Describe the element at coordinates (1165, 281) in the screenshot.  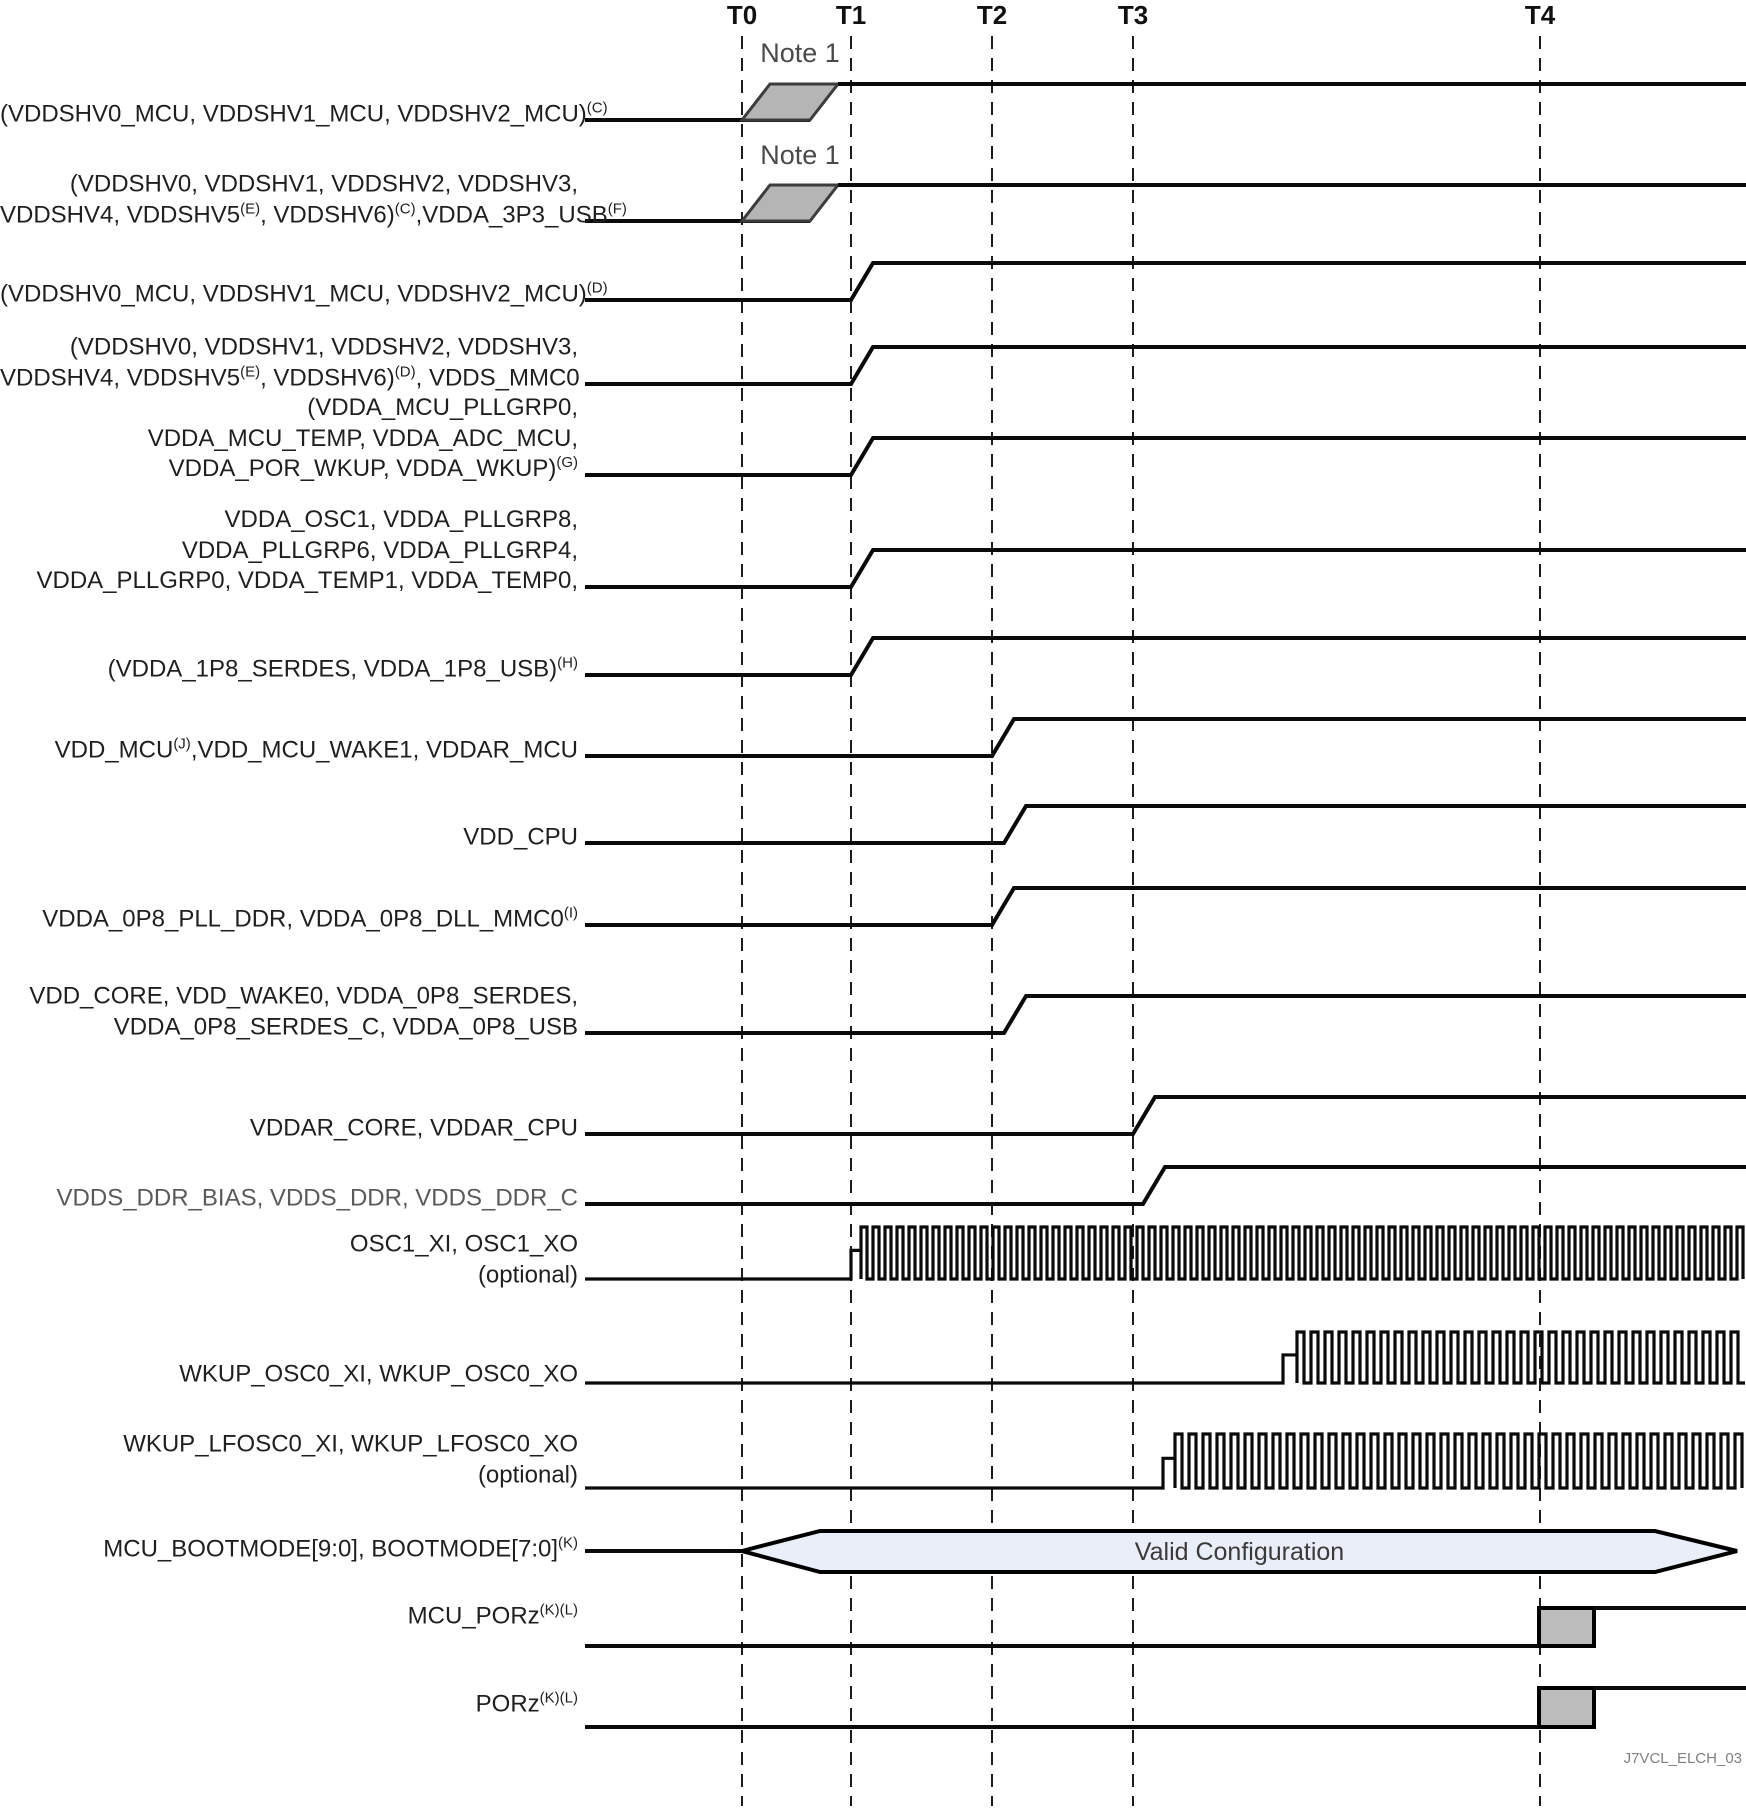
I see `signal-waveform-vddshv-mcu-d` at that location.